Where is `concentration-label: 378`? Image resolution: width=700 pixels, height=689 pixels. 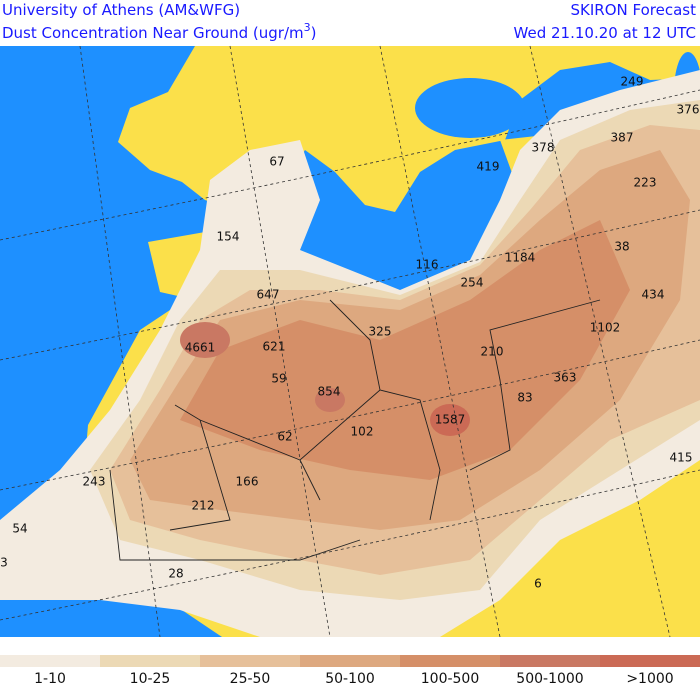 concentration-label: 378 is located at coordinates (543, 148).